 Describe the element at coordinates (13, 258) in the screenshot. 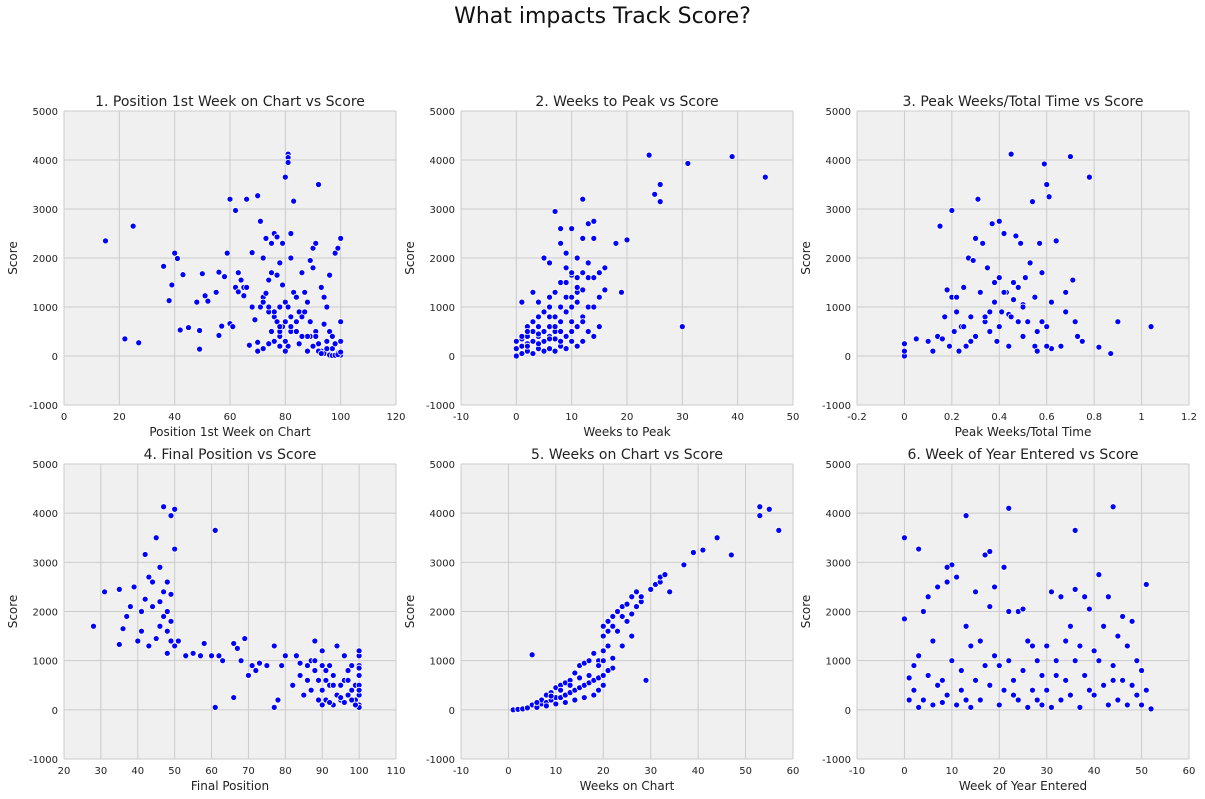

I see `y-axis-label: Score` at that location.